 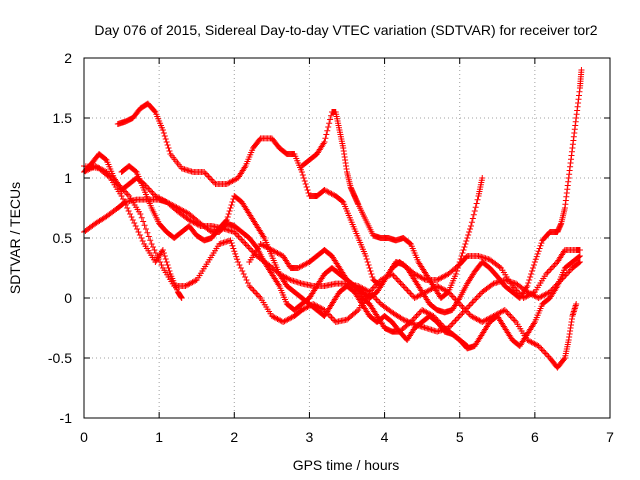 I want to click on x-tick-label: 6, so click(x=535, y=437).